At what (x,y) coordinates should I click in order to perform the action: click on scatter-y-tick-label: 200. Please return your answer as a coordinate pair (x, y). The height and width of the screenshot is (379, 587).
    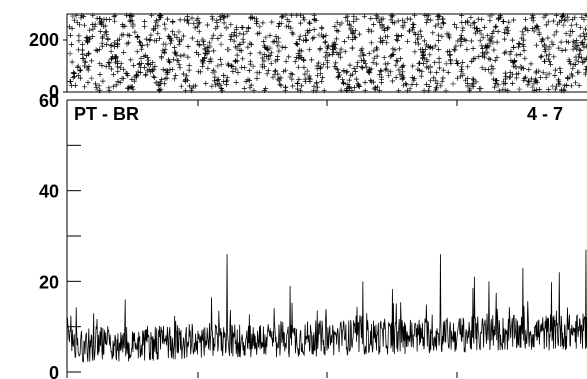
    Looking at the image, I should click on (44, 40).